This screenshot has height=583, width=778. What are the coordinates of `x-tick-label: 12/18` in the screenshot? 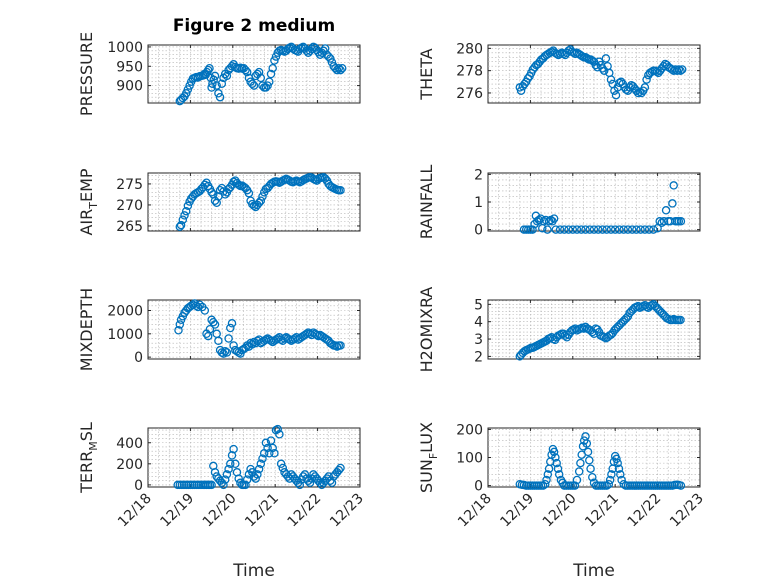 It's located at (135, 511).